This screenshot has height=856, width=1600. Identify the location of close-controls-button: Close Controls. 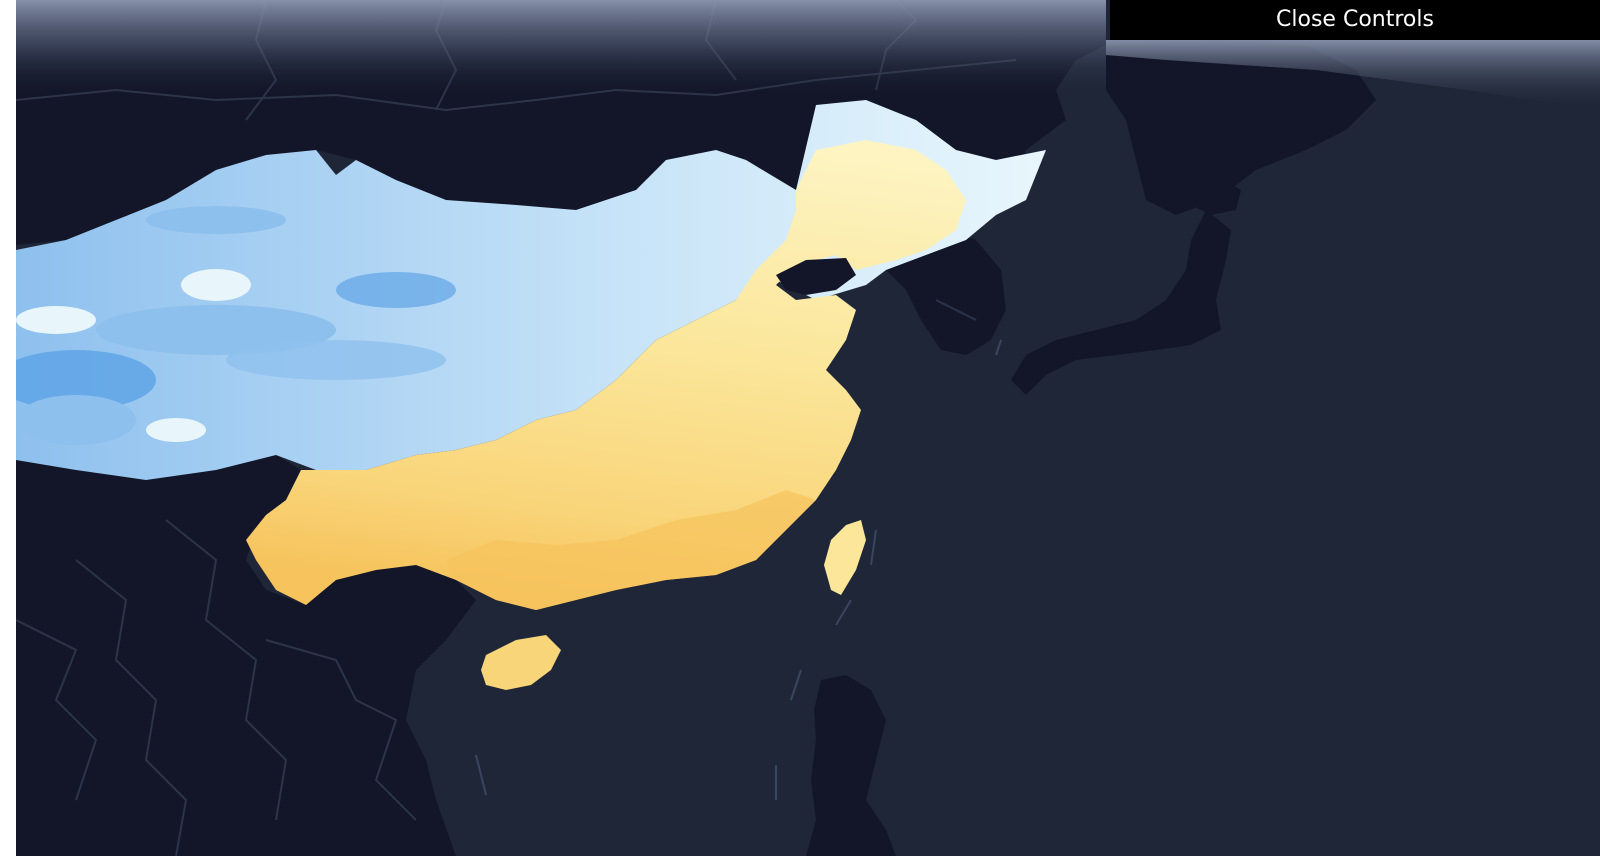
(1355, 20).